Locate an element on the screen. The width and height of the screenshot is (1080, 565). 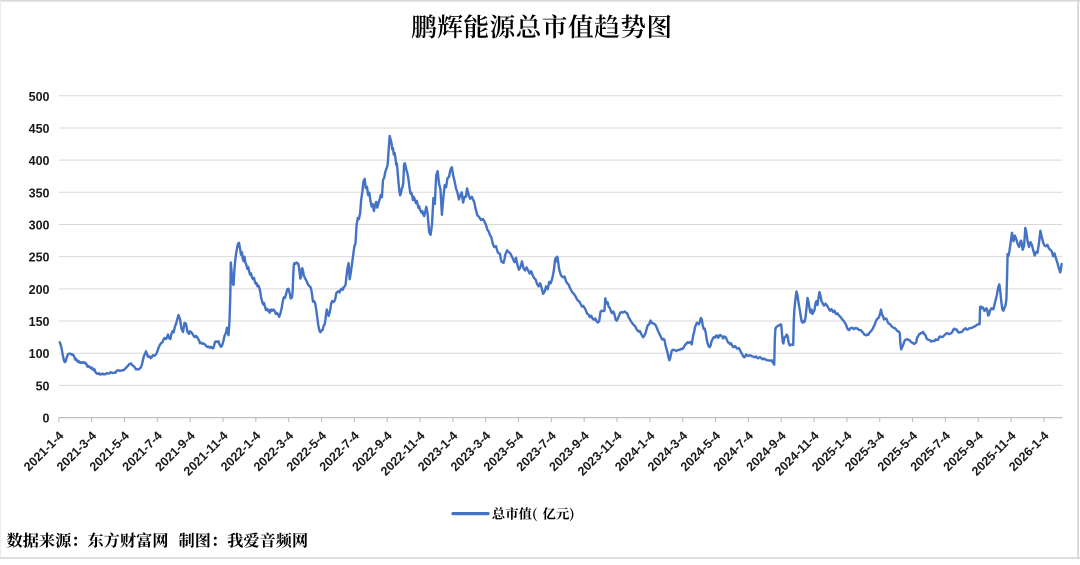
svg-text: 400 is located at coordinates (39, 161).